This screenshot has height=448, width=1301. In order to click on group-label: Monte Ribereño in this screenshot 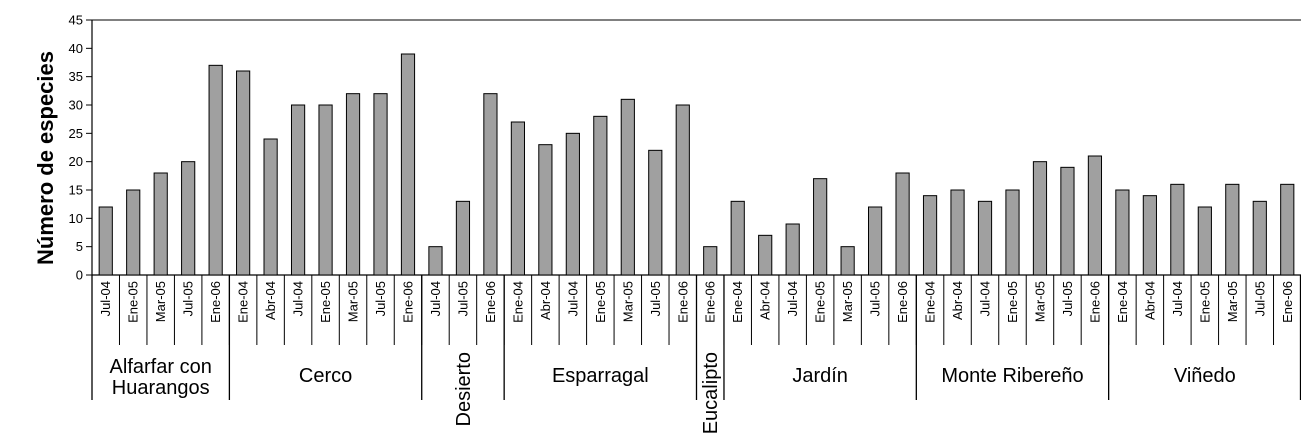, I will do `click(1012, 376)`.